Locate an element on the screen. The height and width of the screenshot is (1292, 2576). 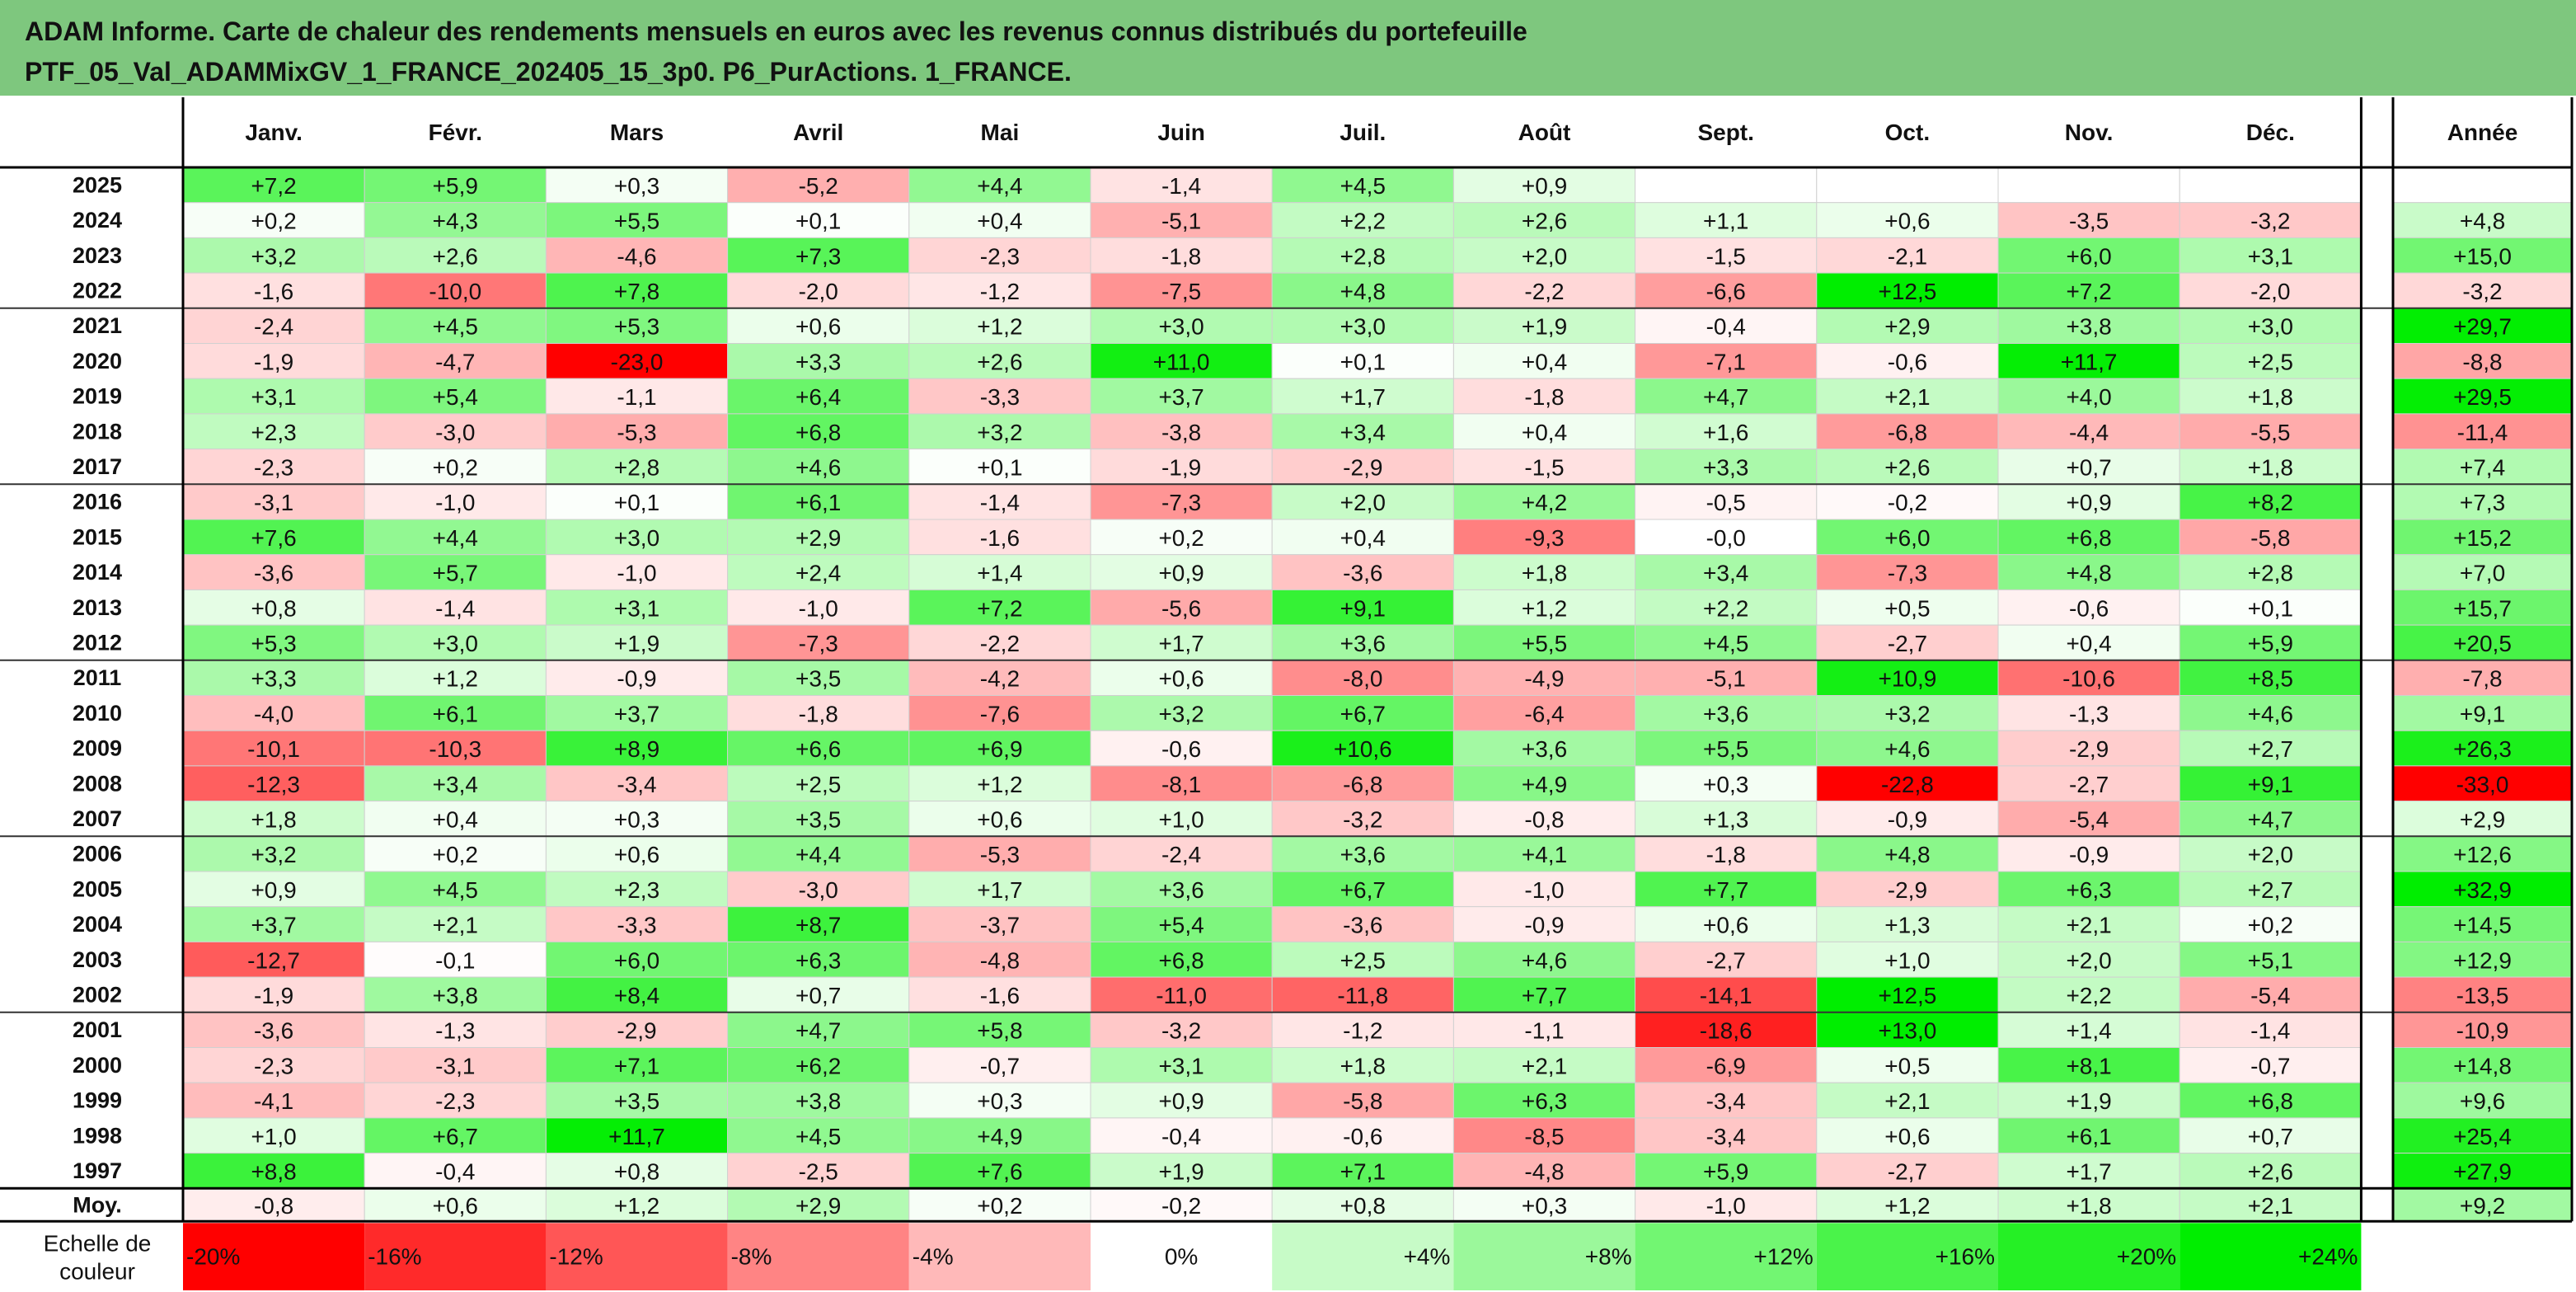
cell-value: +3,5 is located at coordinates (636, 1101).